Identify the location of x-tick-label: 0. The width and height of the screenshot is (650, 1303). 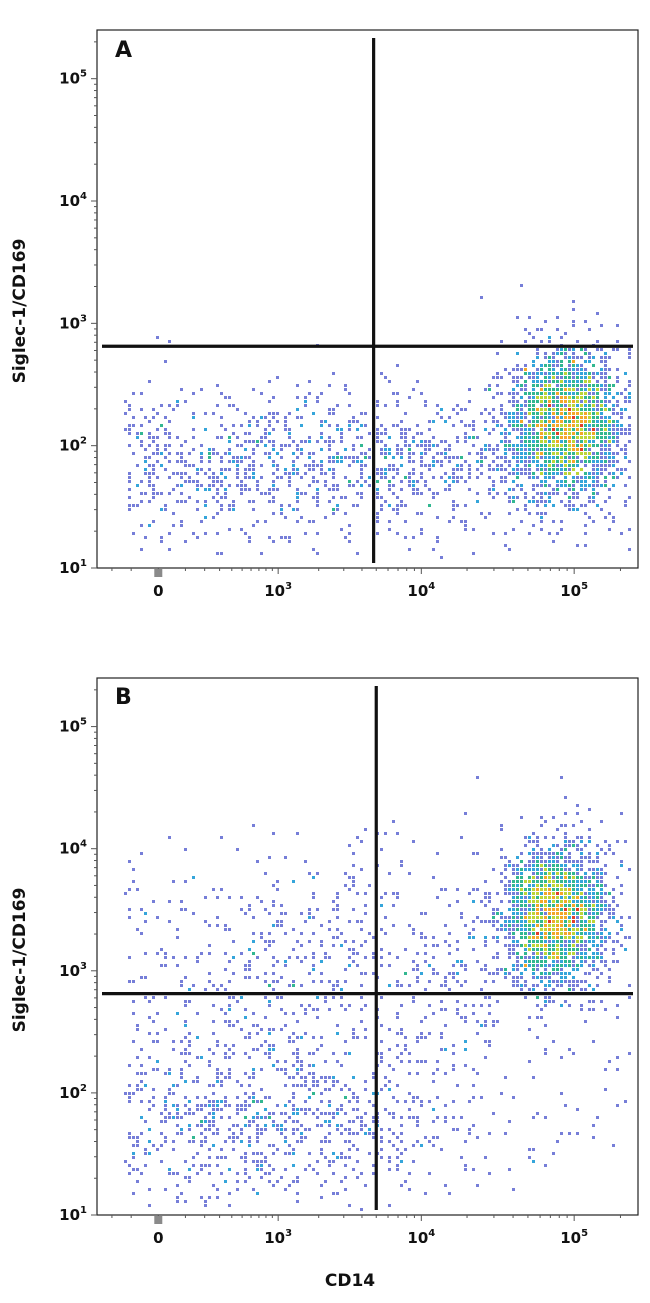
(158, 591).